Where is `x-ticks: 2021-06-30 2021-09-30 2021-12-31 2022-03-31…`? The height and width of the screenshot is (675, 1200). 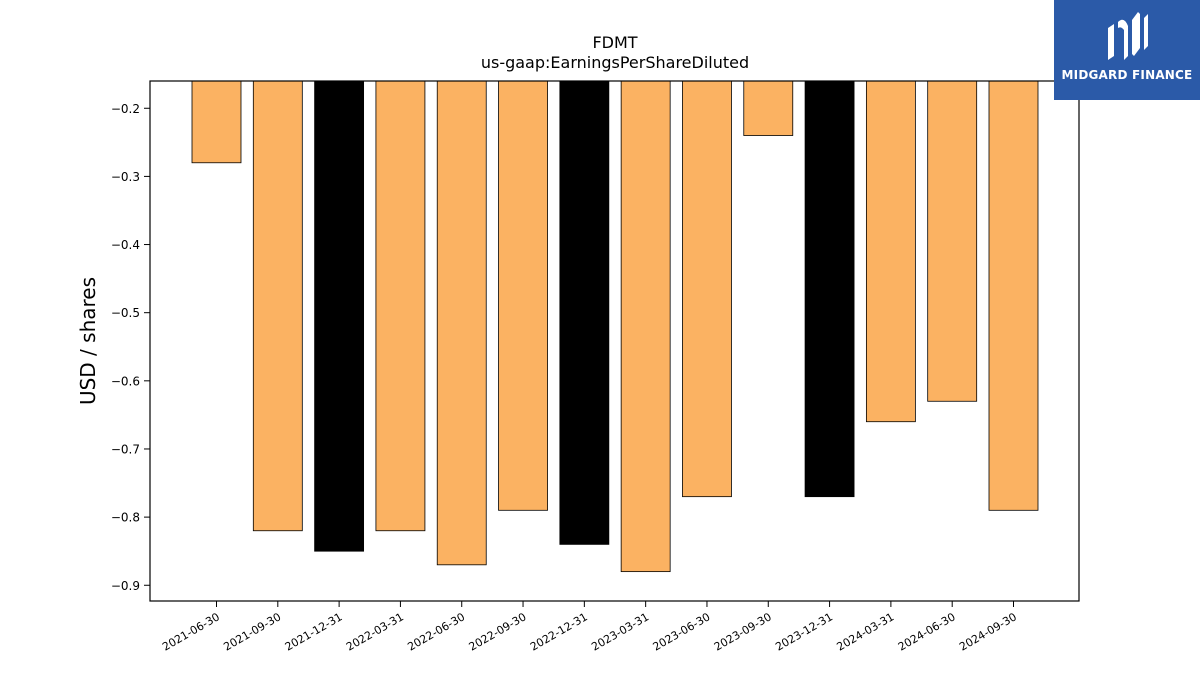
x-ticks: 2021-06-30 2021-09-30 2021-12-31 2022-03-31… is located at coordinates (589, 627).